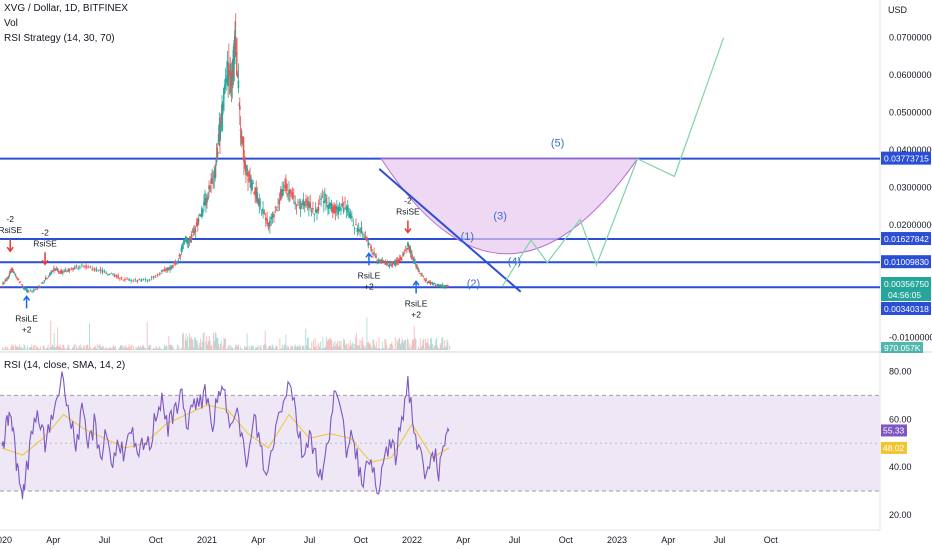 This screenshot has height=550, width=932. What do you see at coordinates (557, 143) in the screenshot?
I see `wave-label-0: (5)` at bounding box center [557, 143].